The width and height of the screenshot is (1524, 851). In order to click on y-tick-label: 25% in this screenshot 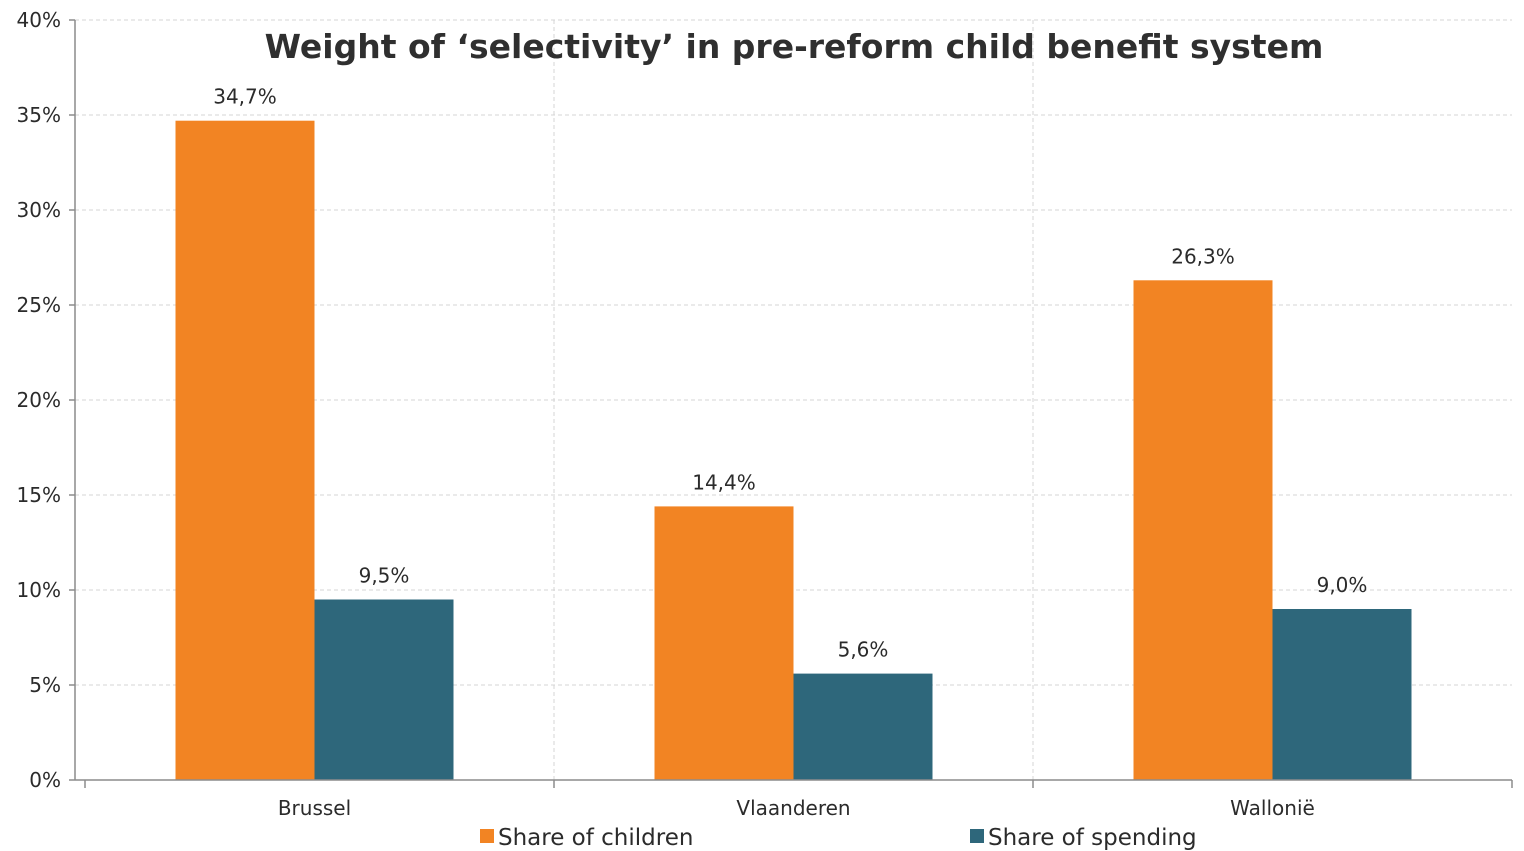, I will do `click(39, 305)`.